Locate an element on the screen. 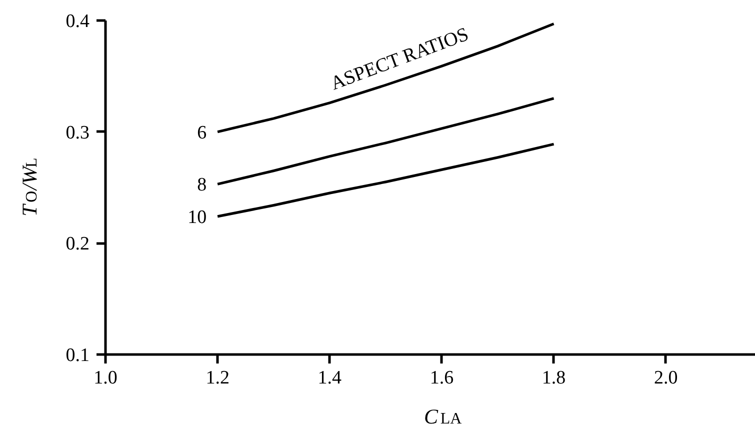 Image resolution: width=755 pixels, height=436 pixels. y-axis-title: TO/WL is located at coordinates (30, 187).